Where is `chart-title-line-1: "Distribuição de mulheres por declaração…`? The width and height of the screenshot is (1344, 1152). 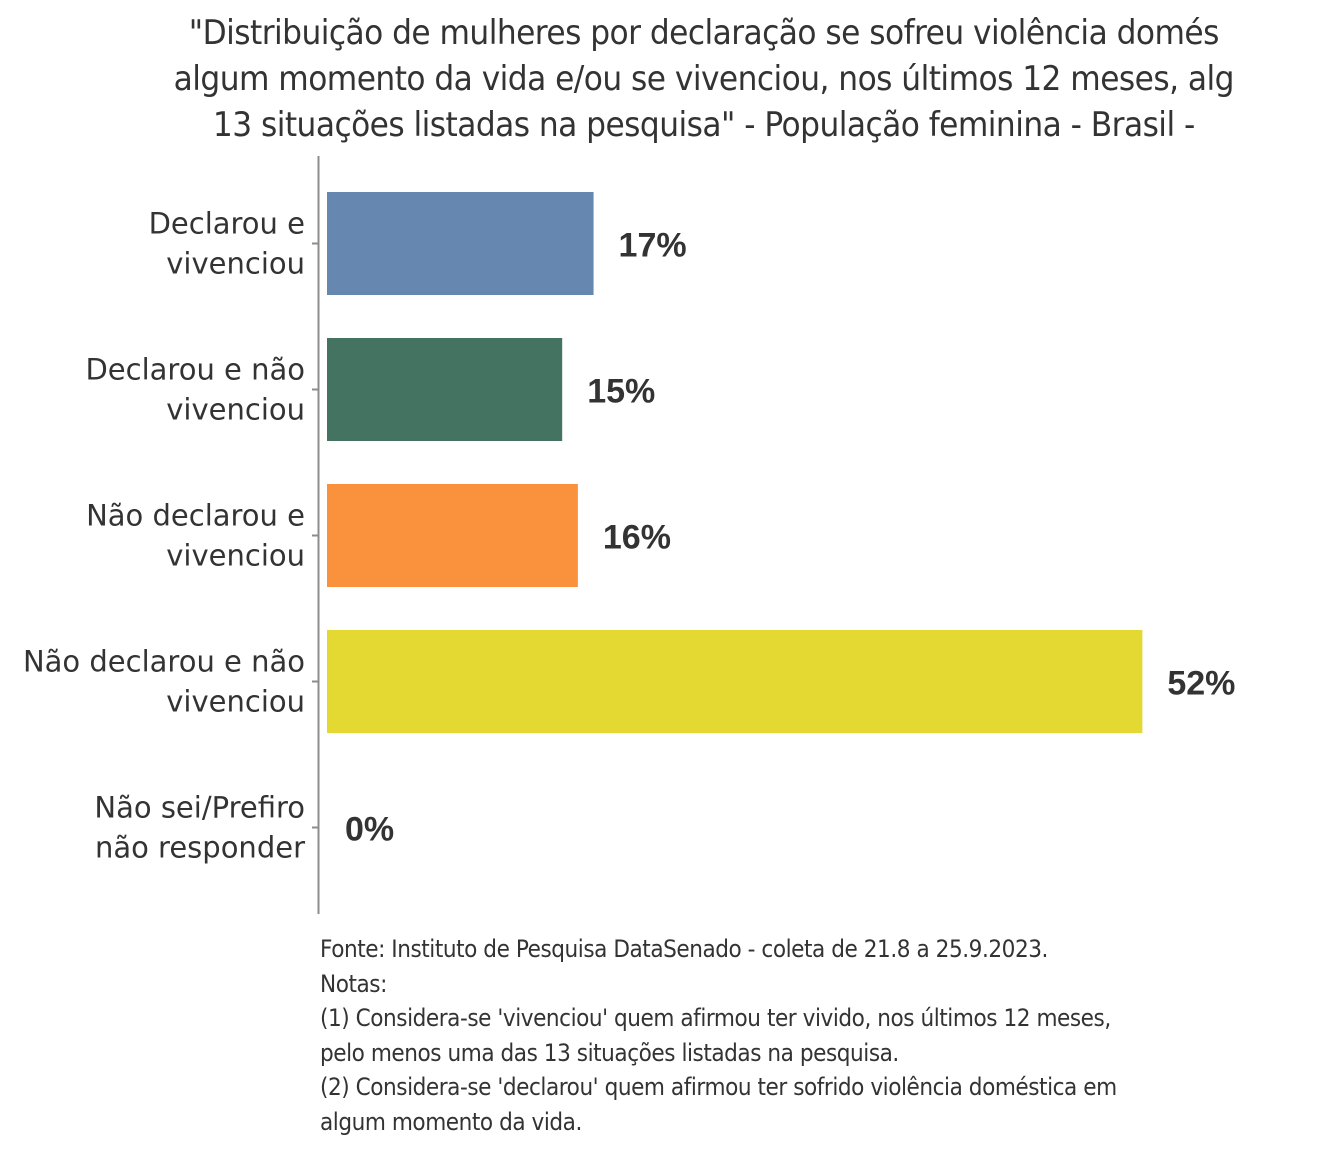
chart-title-line-1: "Distribuição de mulheres por declaração… is located at coordinates (704, 33).